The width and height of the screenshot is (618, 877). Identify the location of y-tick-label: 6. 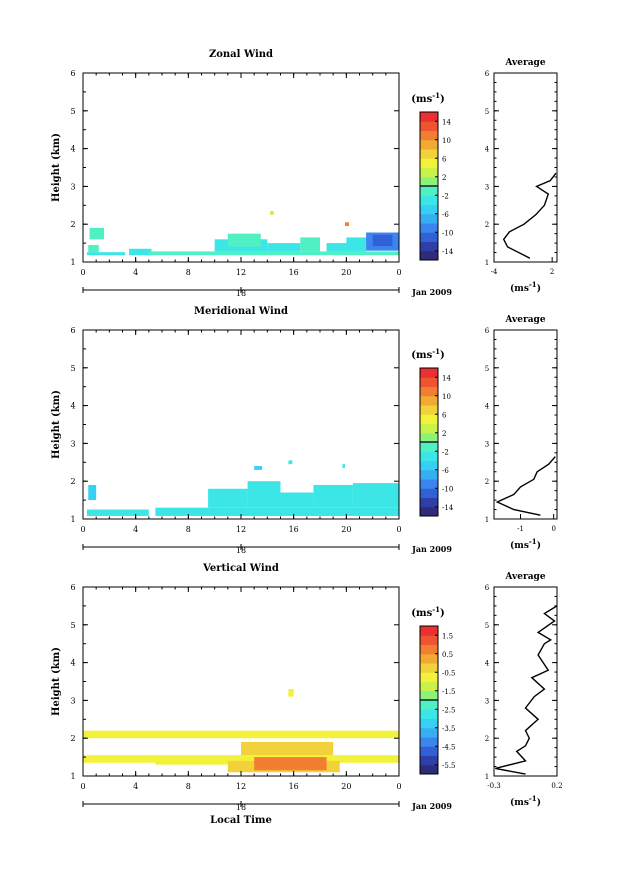
(72, 330).